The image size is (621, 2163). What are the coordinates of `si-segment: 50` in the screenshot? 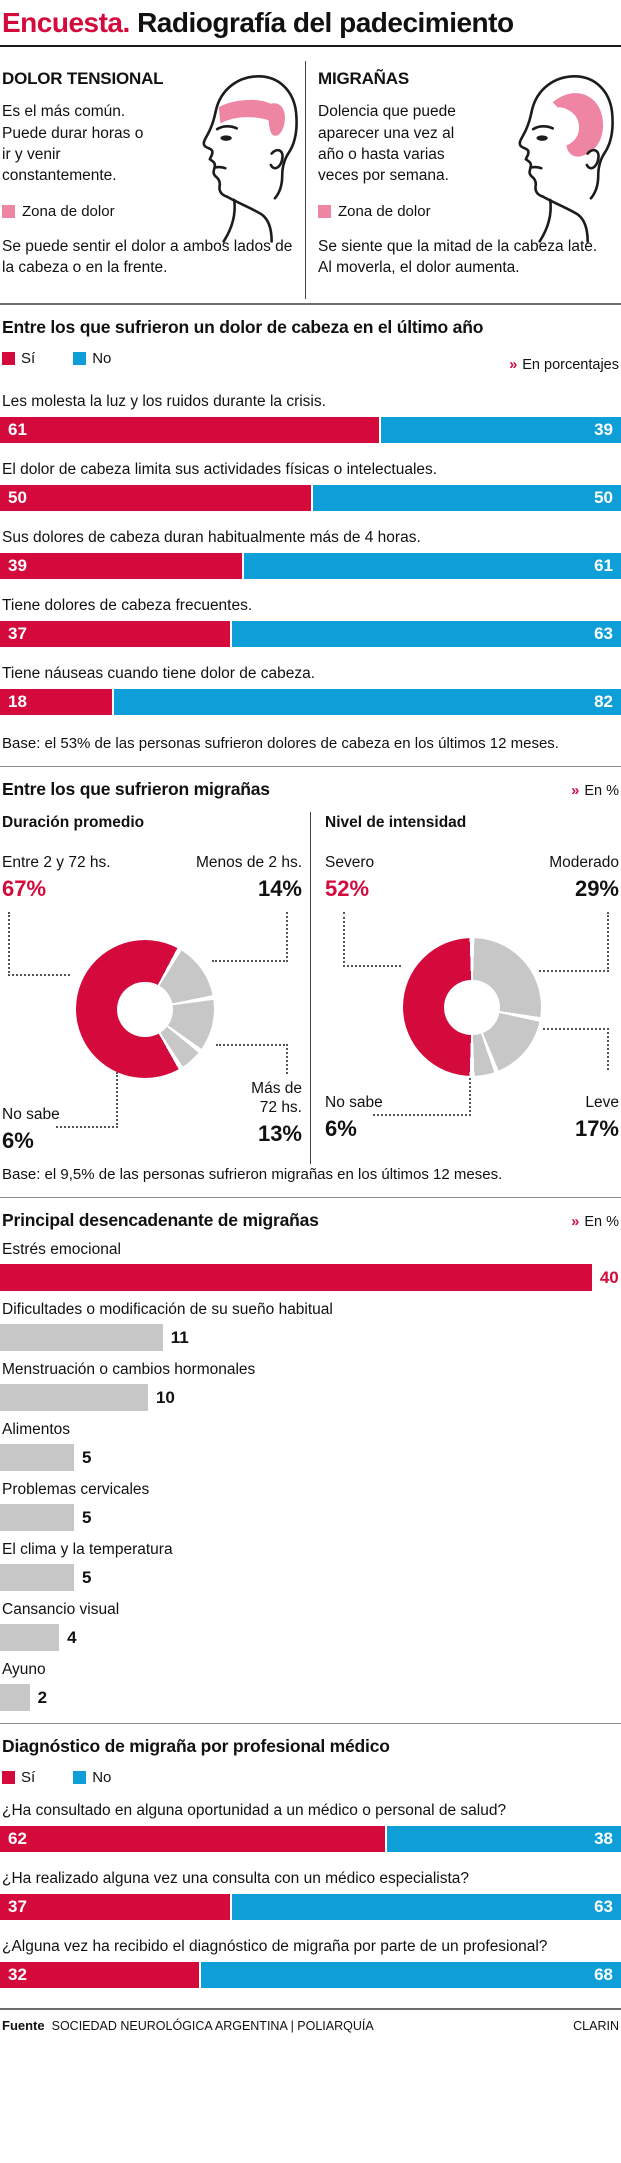 It's located at (155, 498).